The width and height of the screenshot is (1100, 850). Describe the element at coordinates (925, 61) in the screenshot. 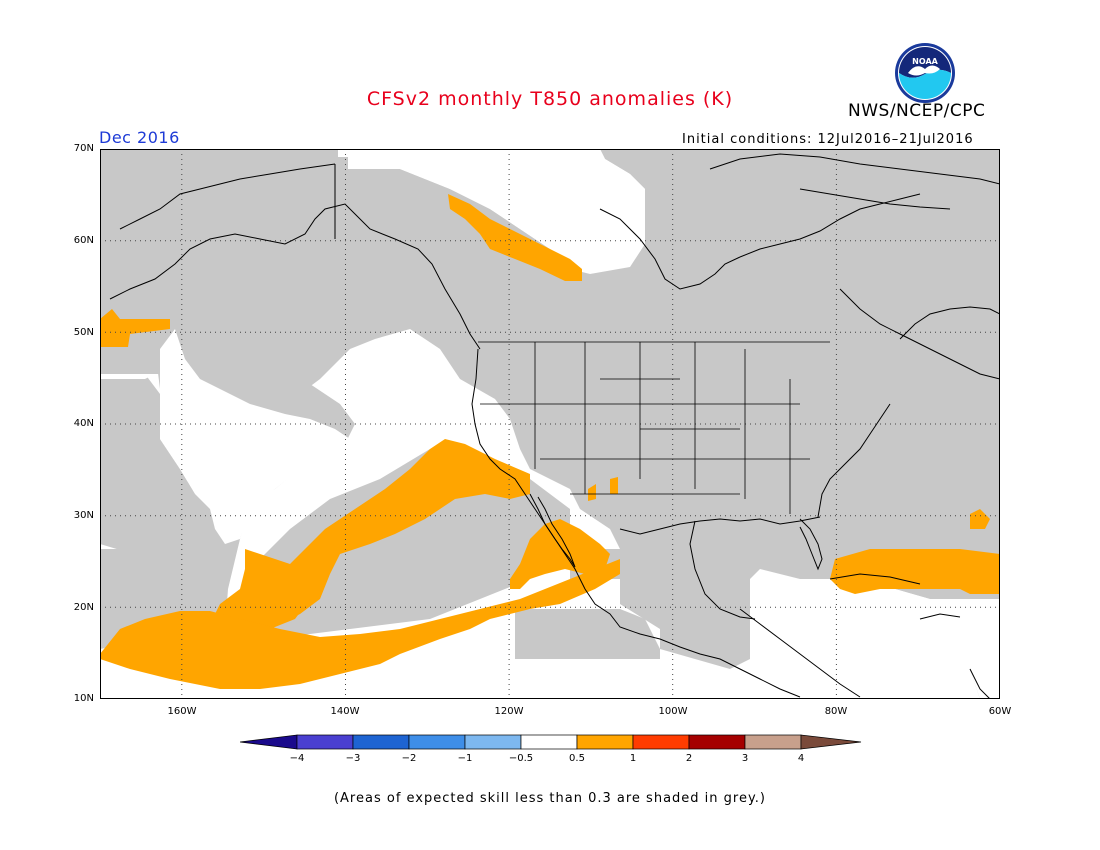

I see `noaa-logo-text: NOAA` at that location.